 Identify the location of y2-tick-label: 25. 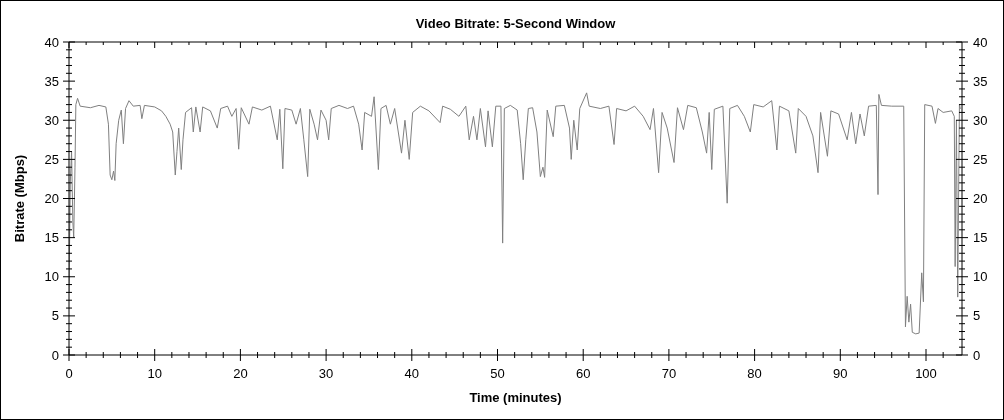
(980, 159).